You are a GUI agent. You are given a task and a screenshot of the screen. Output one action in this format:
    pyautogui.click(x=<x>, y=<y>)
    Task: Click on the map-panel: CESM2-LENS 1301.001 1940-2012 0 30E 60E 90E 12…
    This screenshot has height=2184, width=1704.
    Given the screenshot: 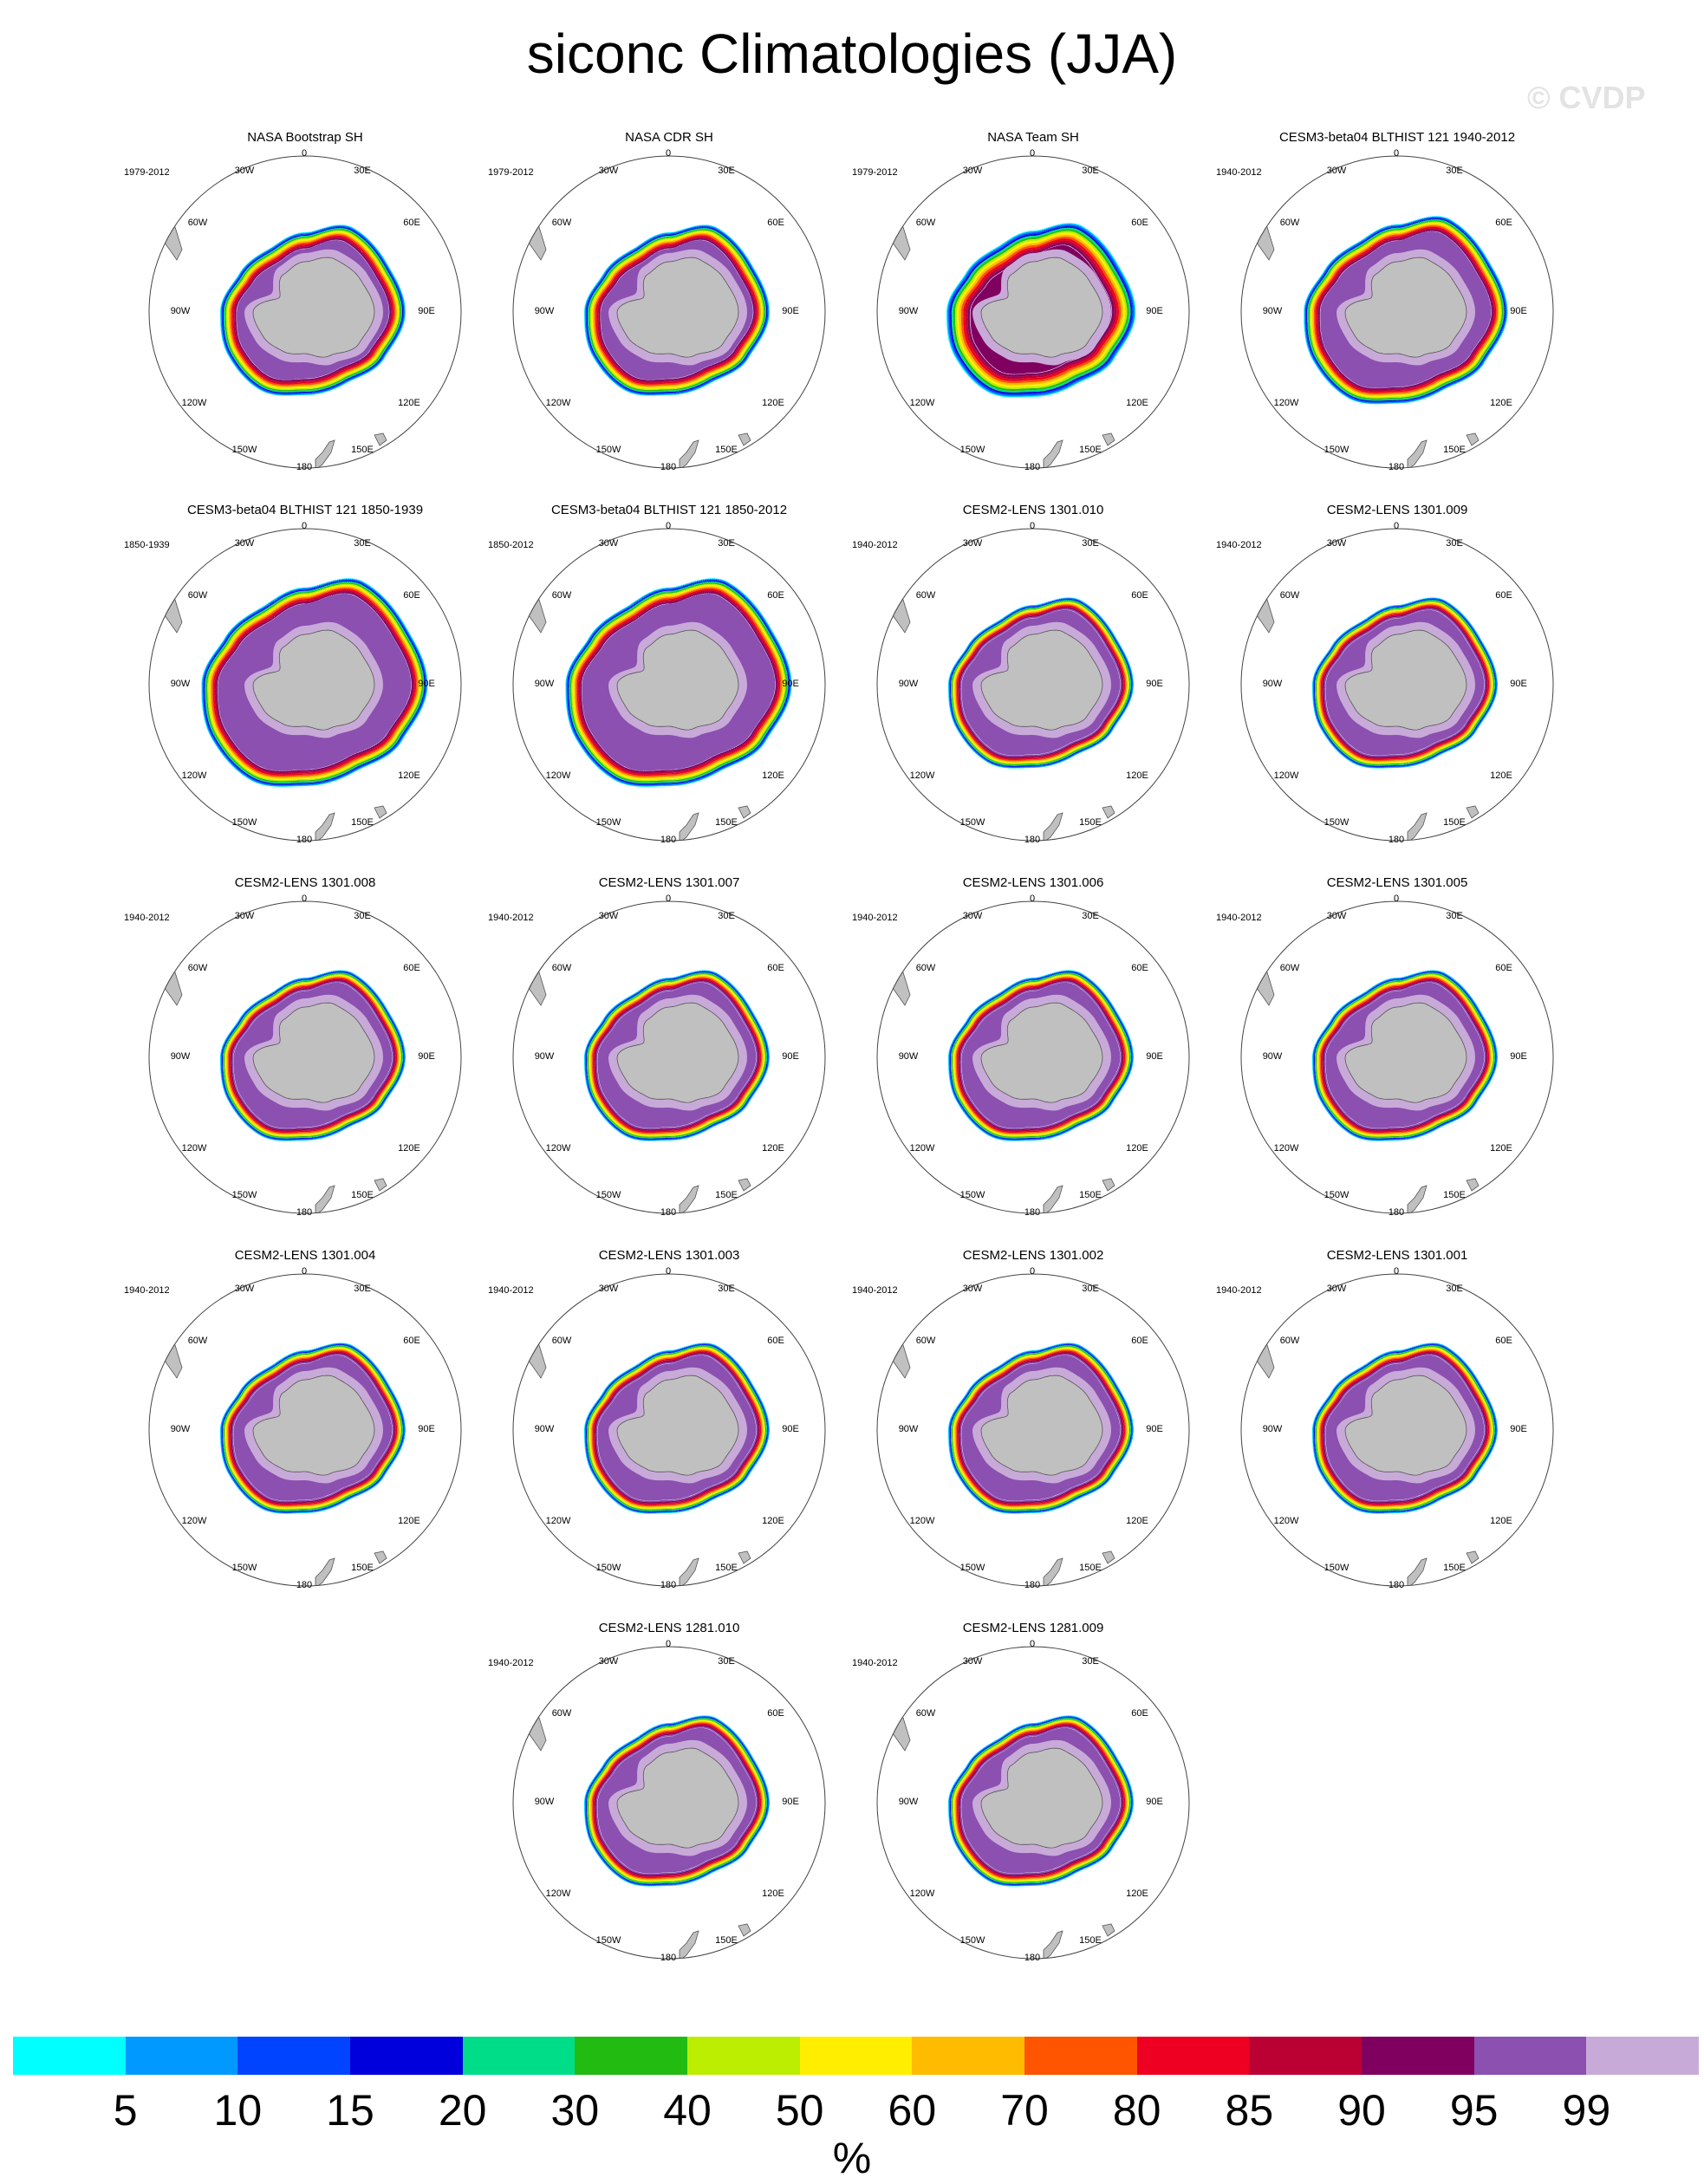 What is the action you would take?
    pyautogui.click(x=1397, y=1430)
    